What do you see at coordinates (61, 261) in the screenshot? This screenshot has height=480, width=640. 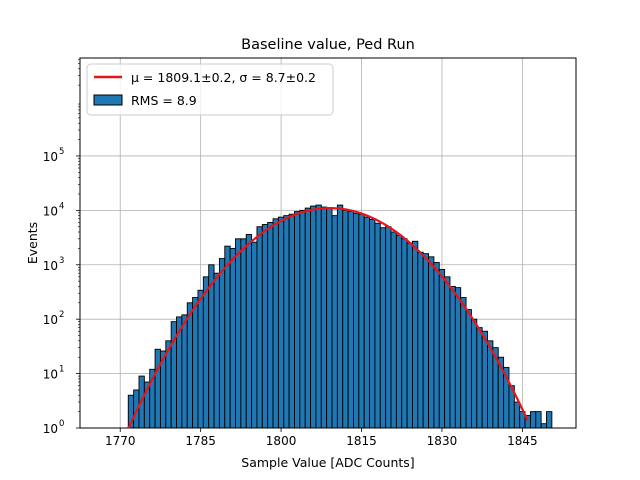 I see `y-tick-exponent: 3` at bounding box center [61, 261].